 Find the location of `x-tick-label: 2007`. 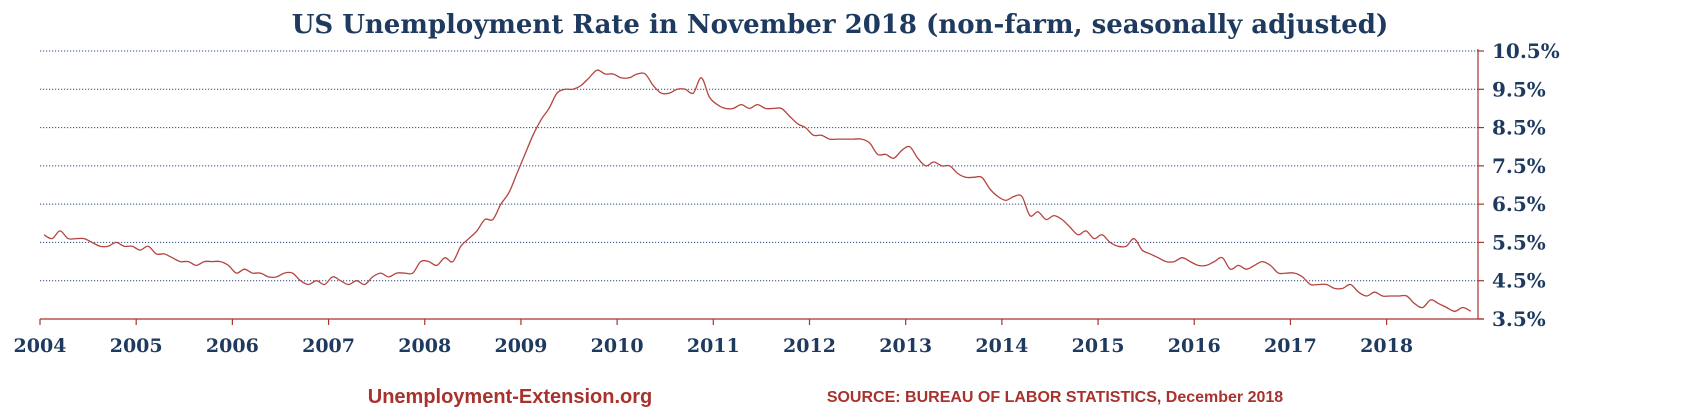

x-tick-label: 2007 is located at coordinates (328, 346).